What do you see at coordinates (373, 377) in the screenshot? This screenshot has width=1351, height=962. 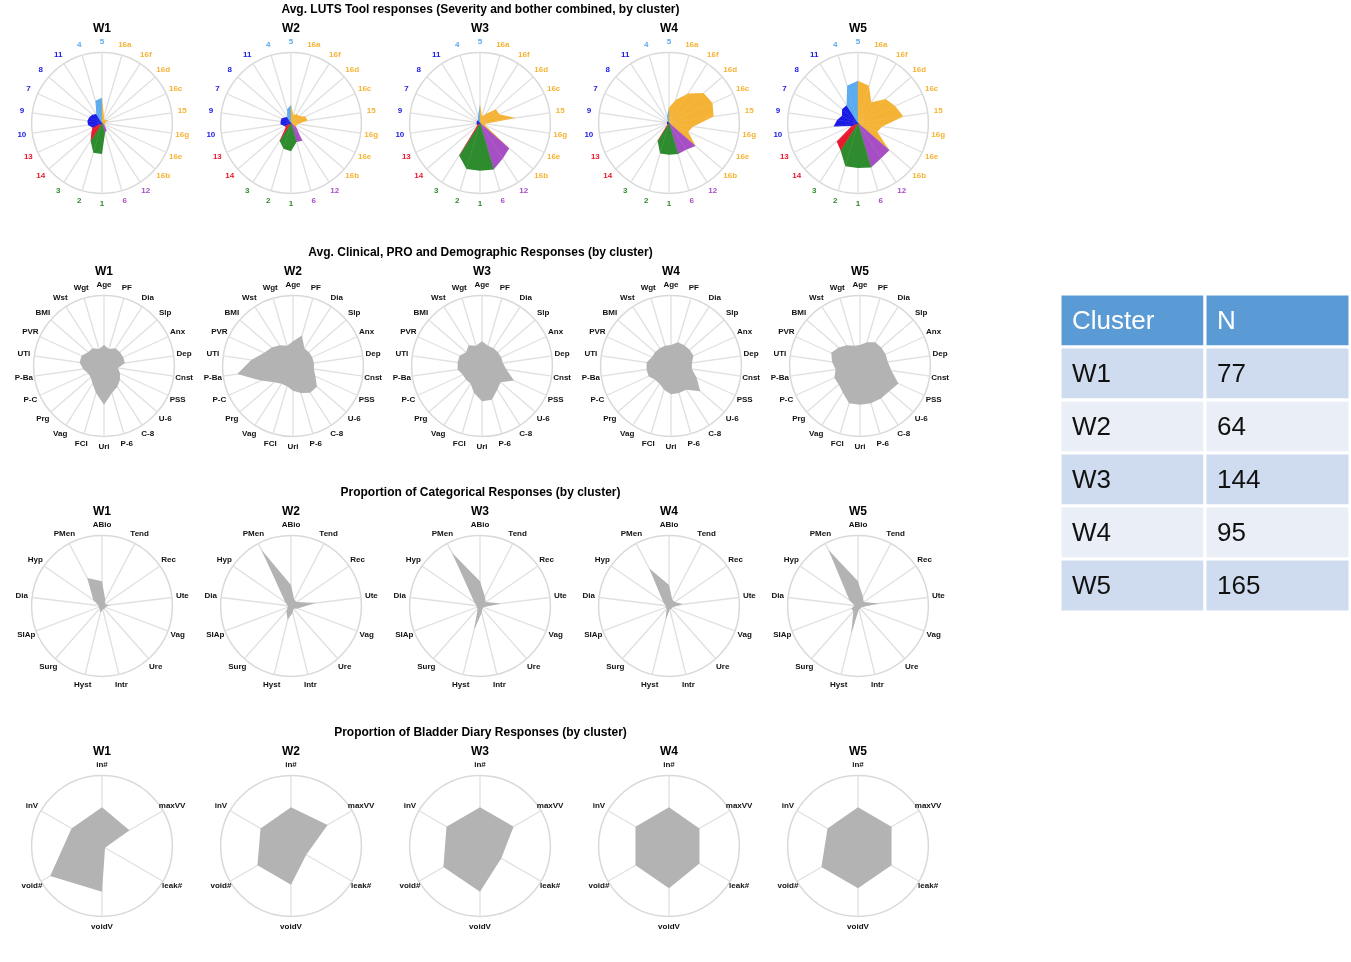 I see `spoke-label: Cnst` at bounding box center [373, 377].